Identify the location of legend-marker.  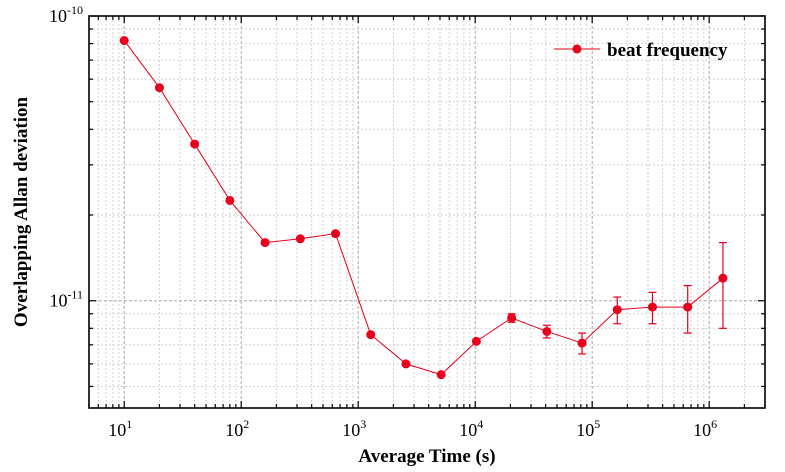
(577, 49).